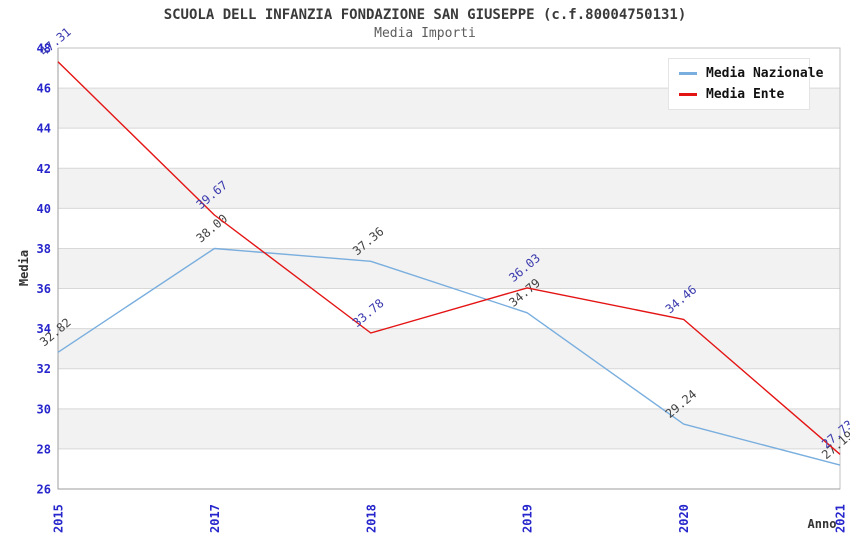 The height and width of the screenshot is (550, 850). I want to click on legend-label: Media Ente, so click(745, 94).